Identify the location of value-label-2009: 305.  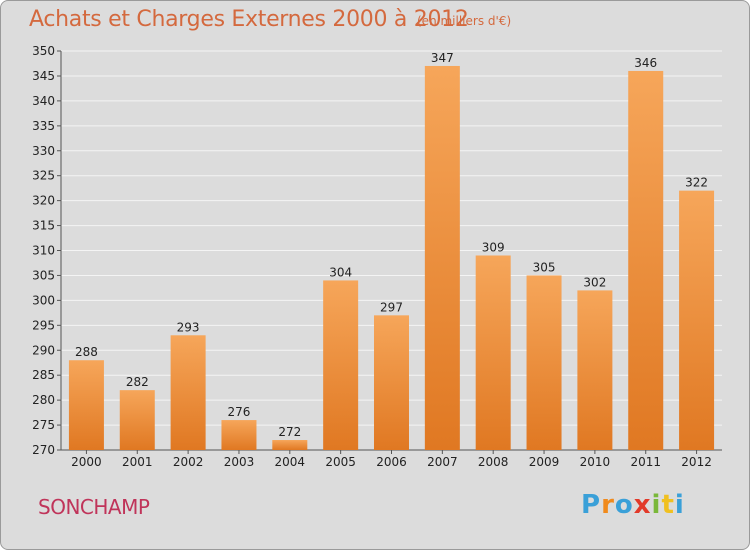
(544, 267).